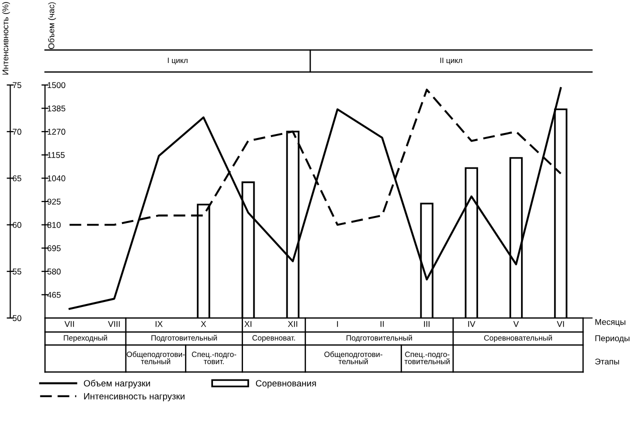 This screenshot has width=640, height=422. What do you see at coordinates (159, 324) in the screenshot?
I see `x-tick-label: IX` at bounding box center [159, 324].